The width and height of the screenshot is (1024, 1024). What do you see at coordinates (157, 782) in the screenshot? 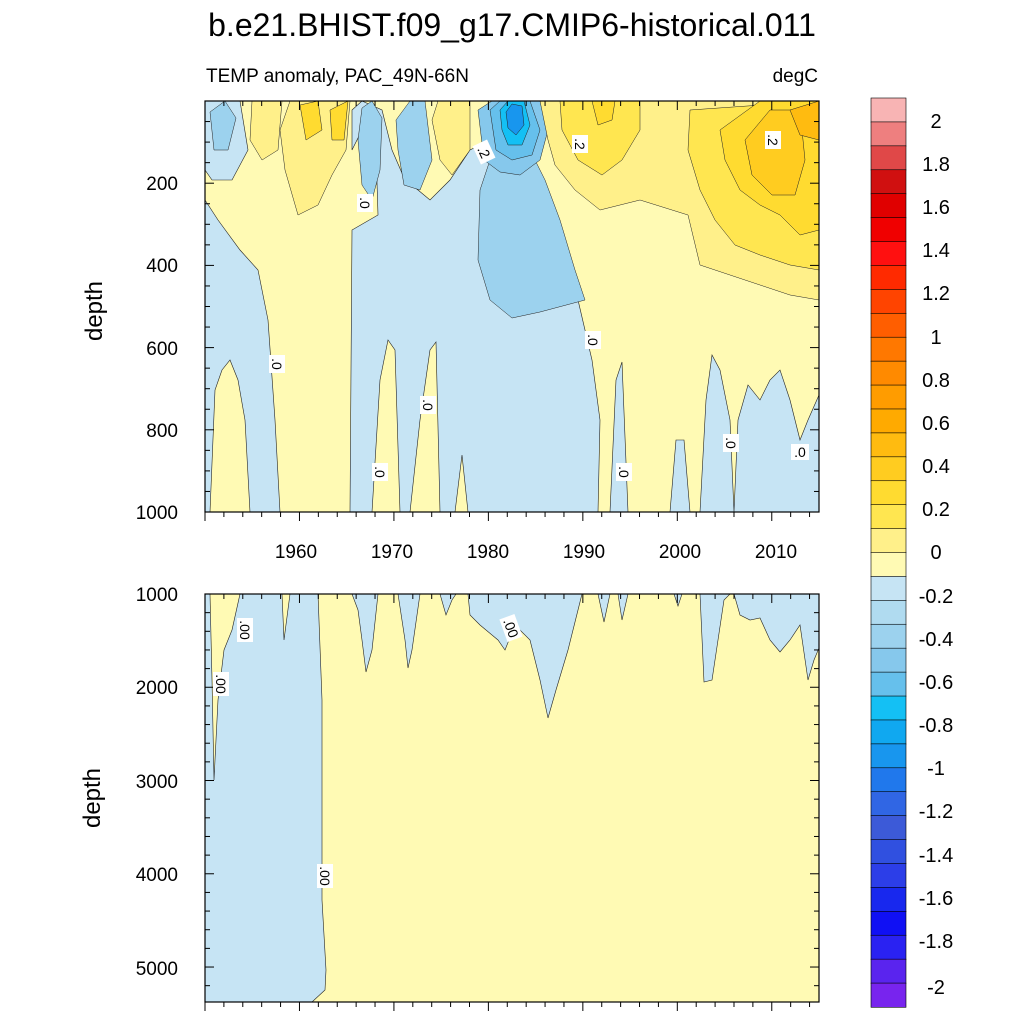
I see `lower-y-tick-label: 3000` at bounding box center [157, 782].